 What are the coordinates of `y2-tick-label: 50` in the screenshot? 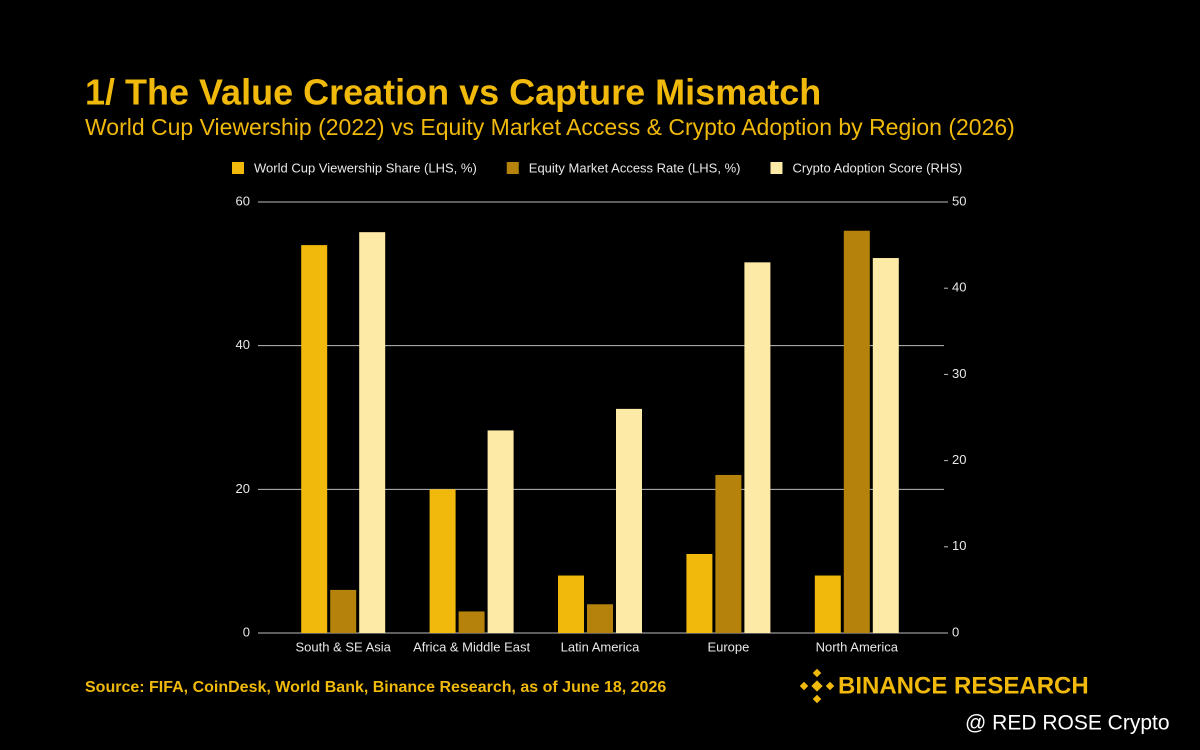 It's located at (959, 200).